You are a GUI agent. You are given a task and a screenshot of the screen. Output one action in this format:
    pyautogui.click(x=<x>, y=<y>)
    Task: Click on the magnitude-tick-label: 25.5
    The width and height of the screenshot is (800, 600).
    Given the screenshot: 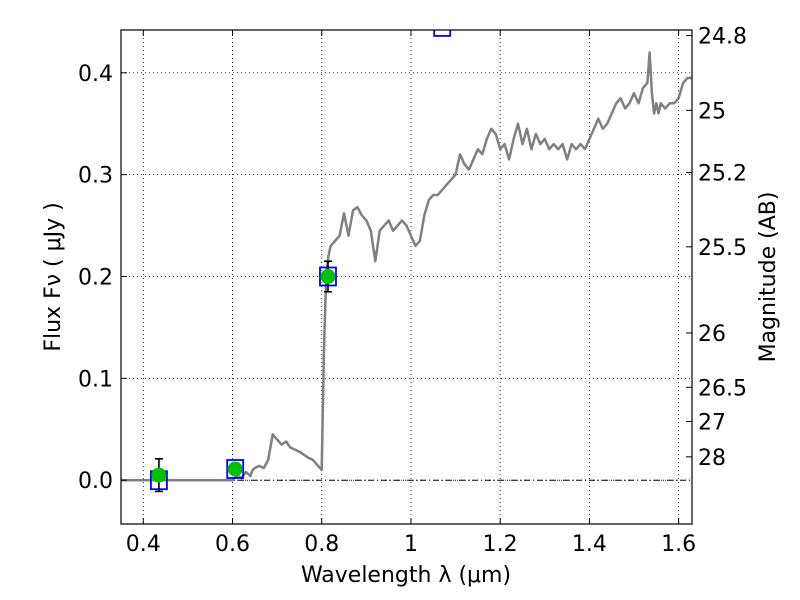 What is the action you would take?
    pyautogui.click(x=722, y=248)
    